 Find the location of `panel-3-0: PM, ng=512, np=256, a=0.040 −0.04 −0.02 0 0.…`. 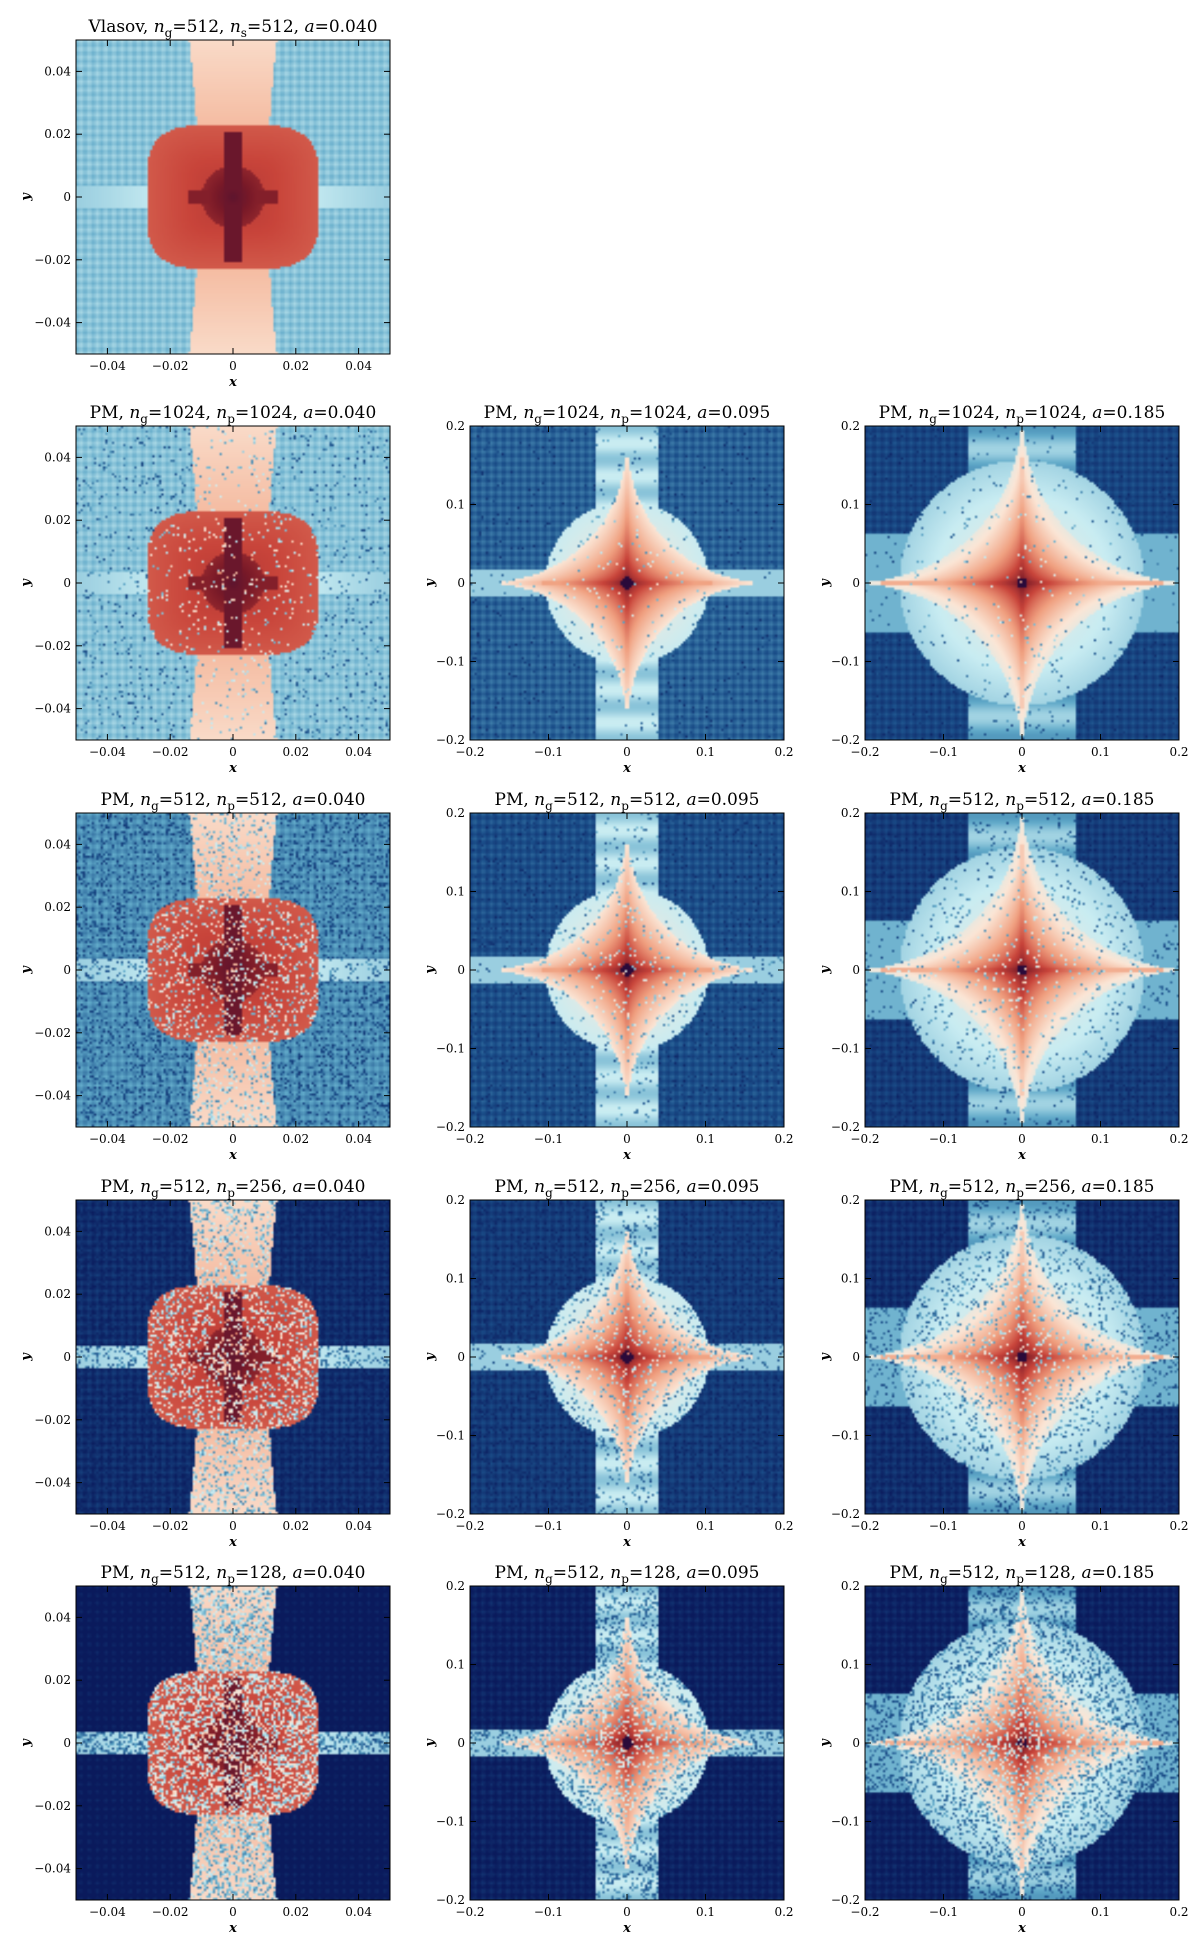

panel-3-0: PM, ng=512, np=256, a=0.040 −0.04 −0.02 0 0.… is located at coordinates (205, 1363).